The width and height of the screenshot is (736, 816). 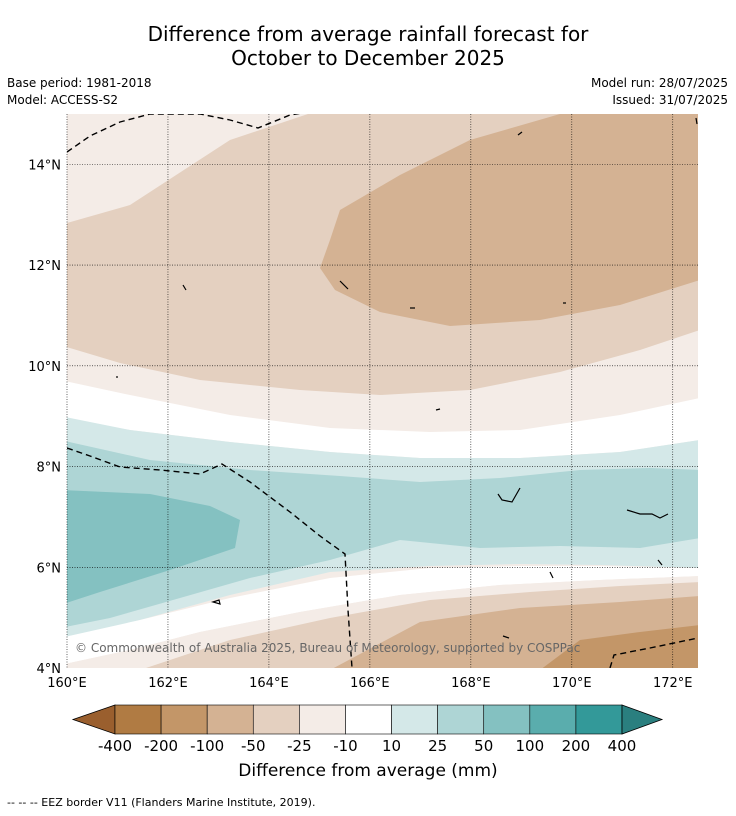 I want to click on eez-border-north, so click(x=184, y=133).